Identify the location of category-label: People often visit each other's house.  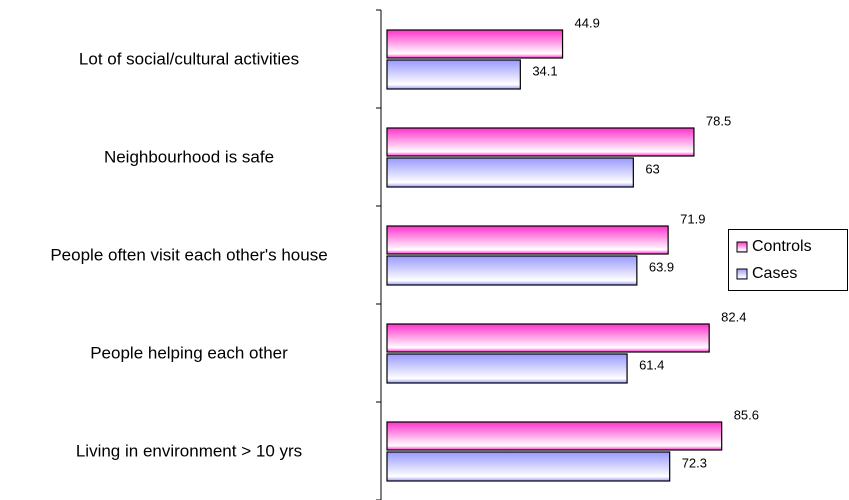
(189, 255).